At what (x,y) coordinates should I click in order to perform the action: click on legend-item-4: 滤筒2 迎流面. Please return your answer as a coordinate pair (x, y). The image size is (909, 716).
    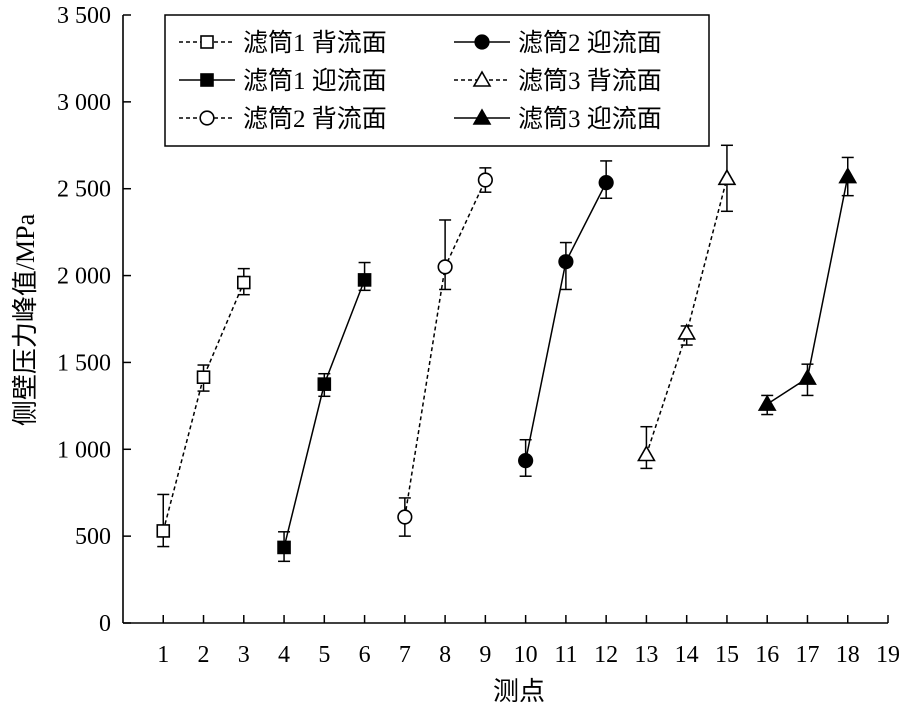
    Looking at the image, I should click on (558, 43).